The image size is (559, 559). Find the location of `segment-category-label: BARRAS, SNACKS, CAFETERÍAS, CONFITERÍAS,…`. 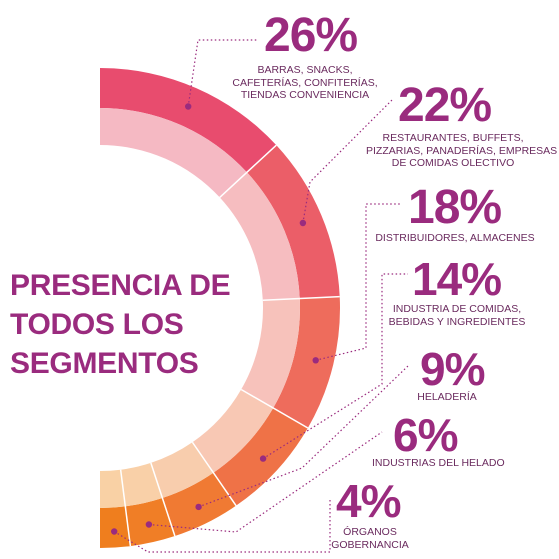

segment-category-label: BARRAS, SNACKS, CAFETERÍAS, CONFITERÍAS,… is located at coordinates (305, 82).